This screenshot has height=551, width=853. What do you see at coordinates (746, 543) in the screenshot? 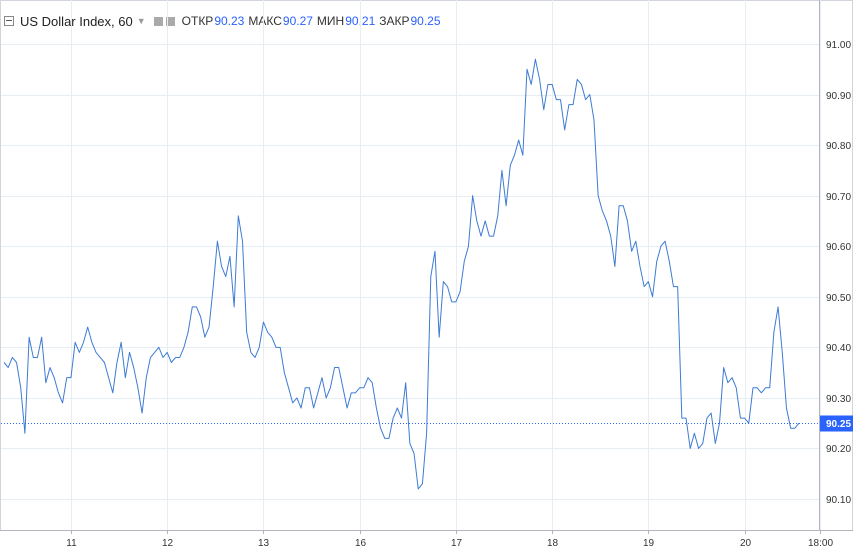
I see `x-tick-label: 20` at bounding box center [746, 543].